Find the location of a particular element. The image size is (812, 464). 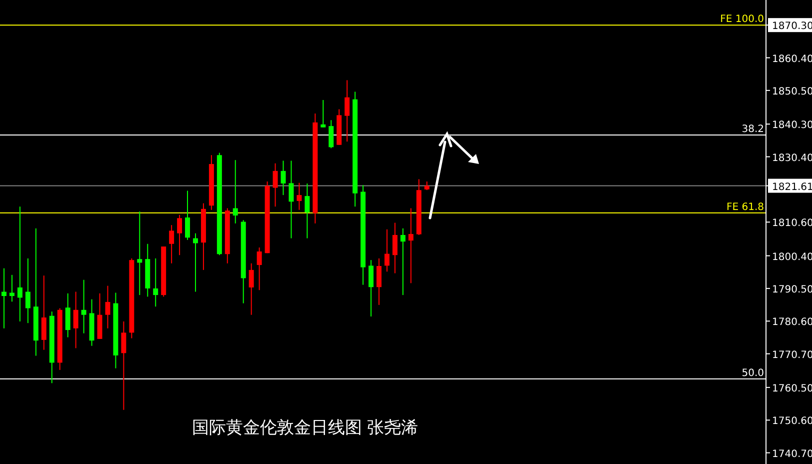

text: 国际黄金伦敦金日线图 张尧浠 is located at coordinates (305, 428).